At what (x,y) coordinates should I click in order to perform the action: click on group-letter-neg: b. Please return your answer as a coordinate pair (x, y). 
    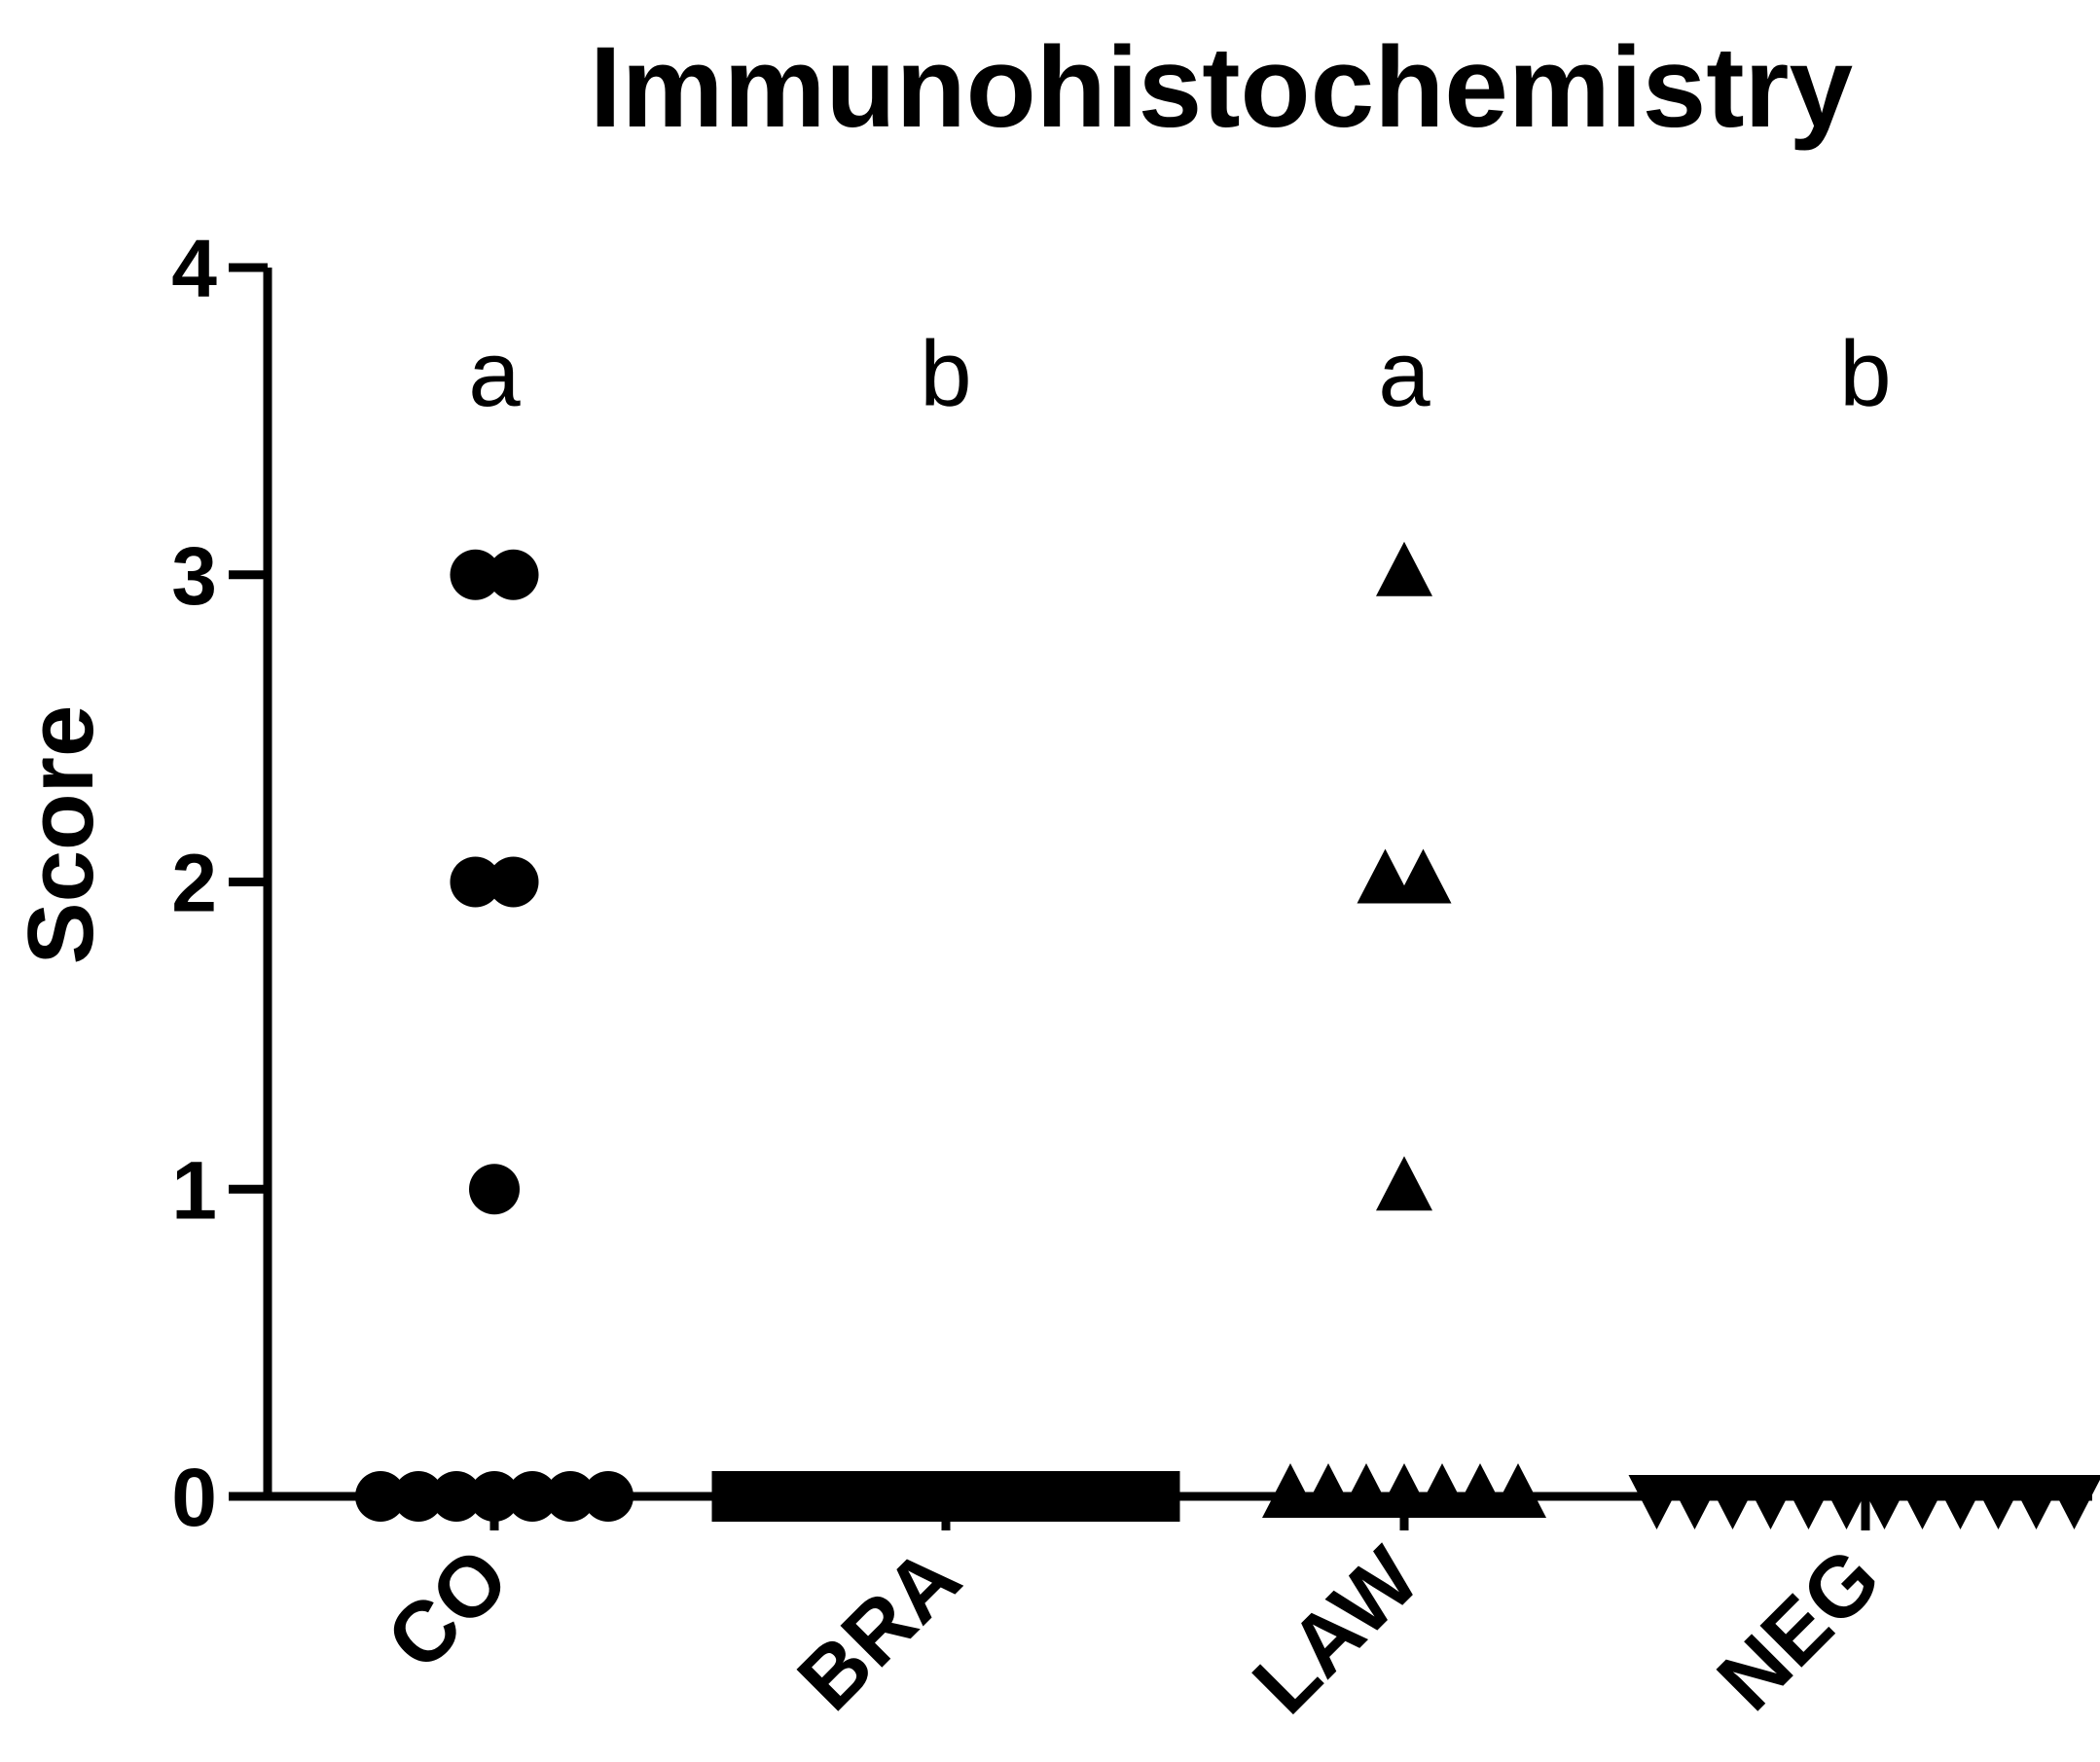
    Looking at the image, I should click on (1865, 374).